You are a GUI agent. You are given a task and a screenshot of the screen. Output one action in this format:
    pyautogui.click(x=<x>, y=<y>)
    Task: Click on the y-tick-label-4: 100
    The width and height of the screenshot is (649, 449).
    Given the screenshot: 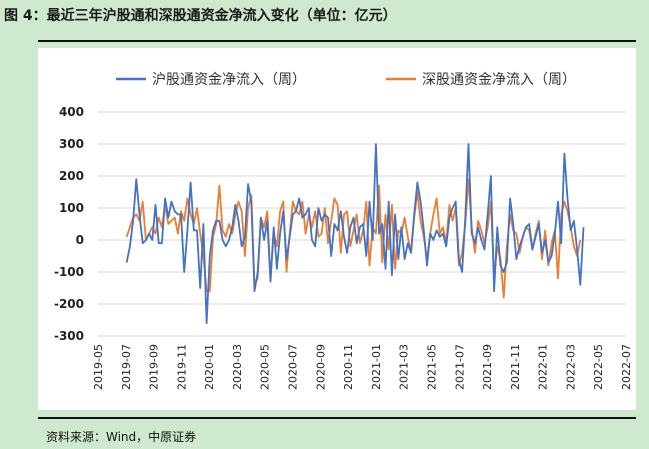 What is the action you would take?
    pyautogui.click(x=71, y=208)
    